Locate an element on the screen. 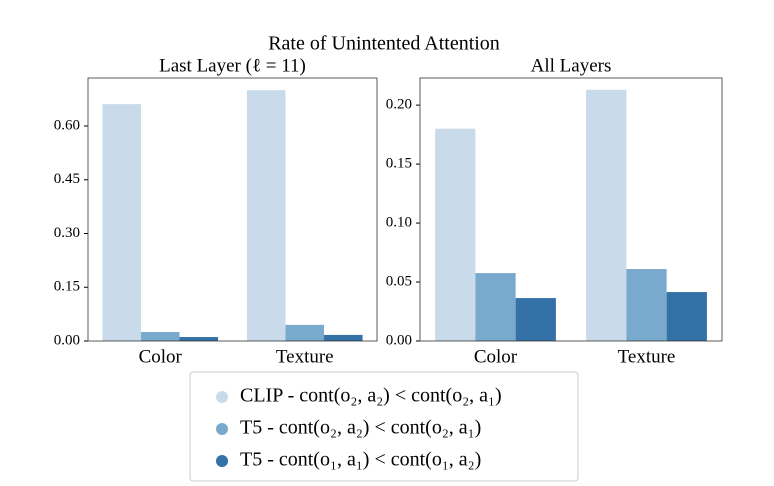 The height and width of the screenshot is (486, 774). legend-box is located at coordinates (384, 426).